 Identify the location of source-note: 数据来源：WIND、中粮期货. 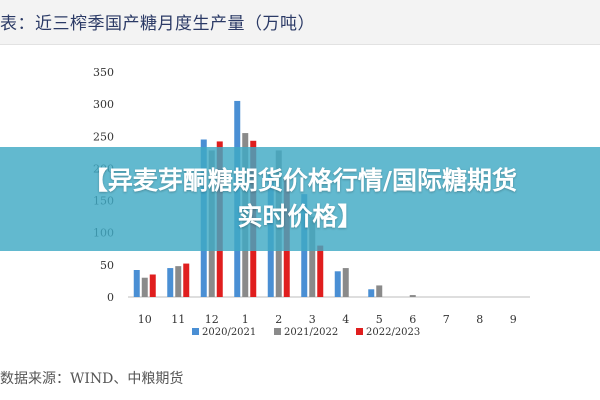
(92, 379).